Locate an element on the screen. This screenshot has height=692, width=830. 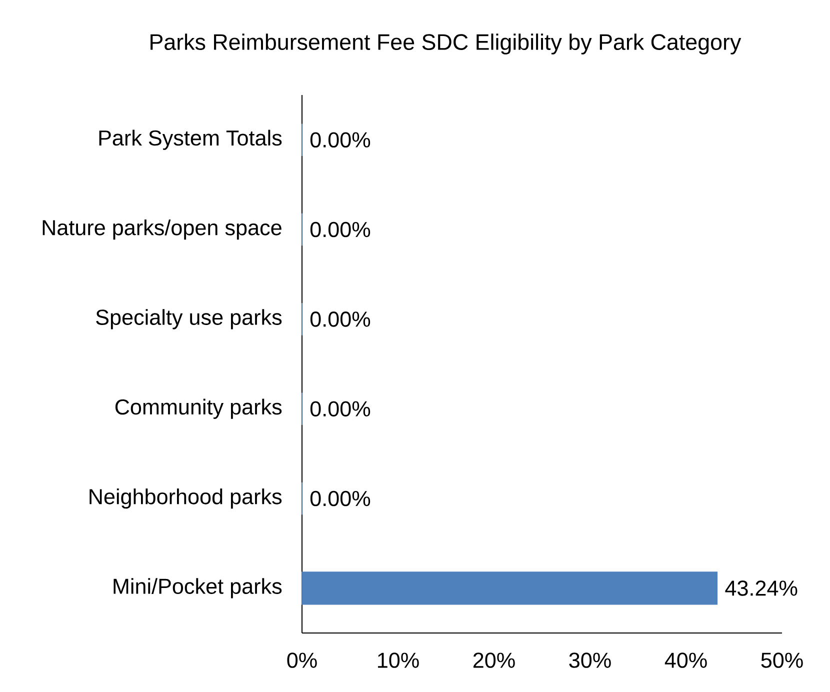
y-tick-label: Neighborhood parks is located at coordinates (186, 498).